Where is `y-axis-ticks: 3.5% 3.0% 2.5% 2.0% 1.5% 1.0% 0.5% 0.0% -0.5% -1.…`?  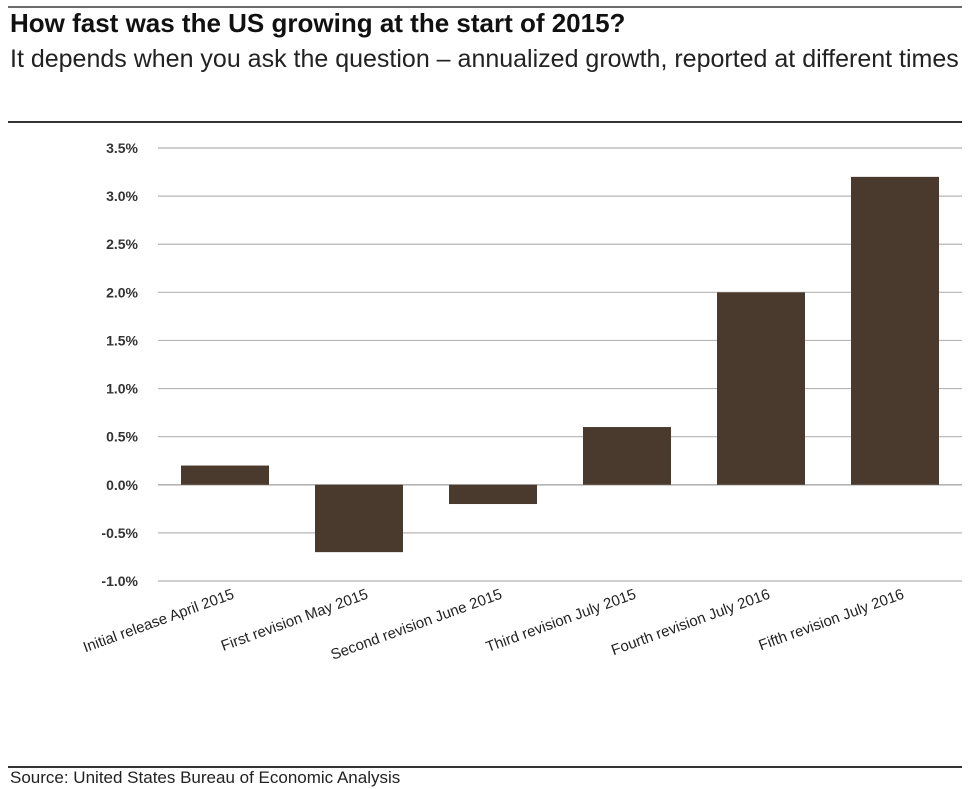
y-axis-ticks: 3.5% 3.0% 2.5% 2.0% 1.5% 1.0% 0.5% 0.0% -0.5% -1.… is located at coordinates (119, 364).